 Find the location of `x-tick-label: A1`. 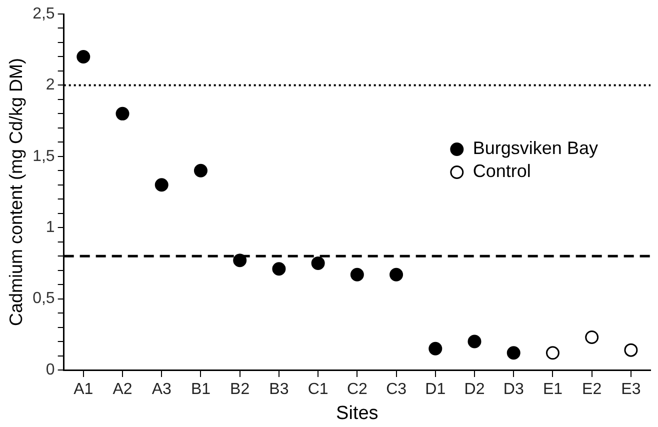

x-tick-label: A1 is located at coordinates (84, 389).